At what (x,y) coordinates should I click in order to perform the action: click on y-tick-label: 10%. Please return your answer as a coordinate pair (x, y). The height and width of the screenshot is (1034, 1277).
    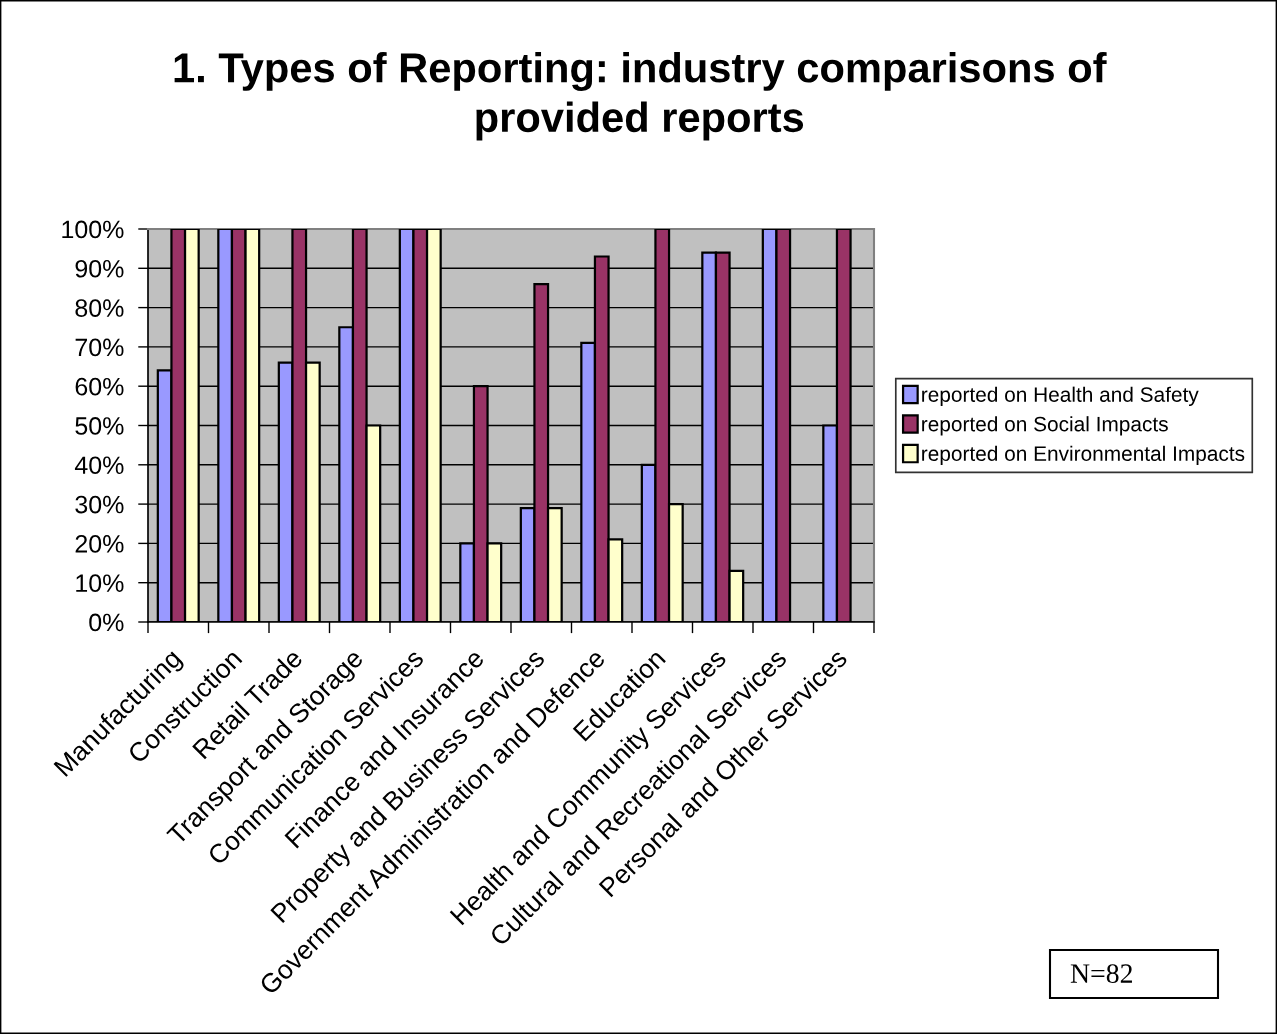
    Looking at the image, I should click on (100, 583).